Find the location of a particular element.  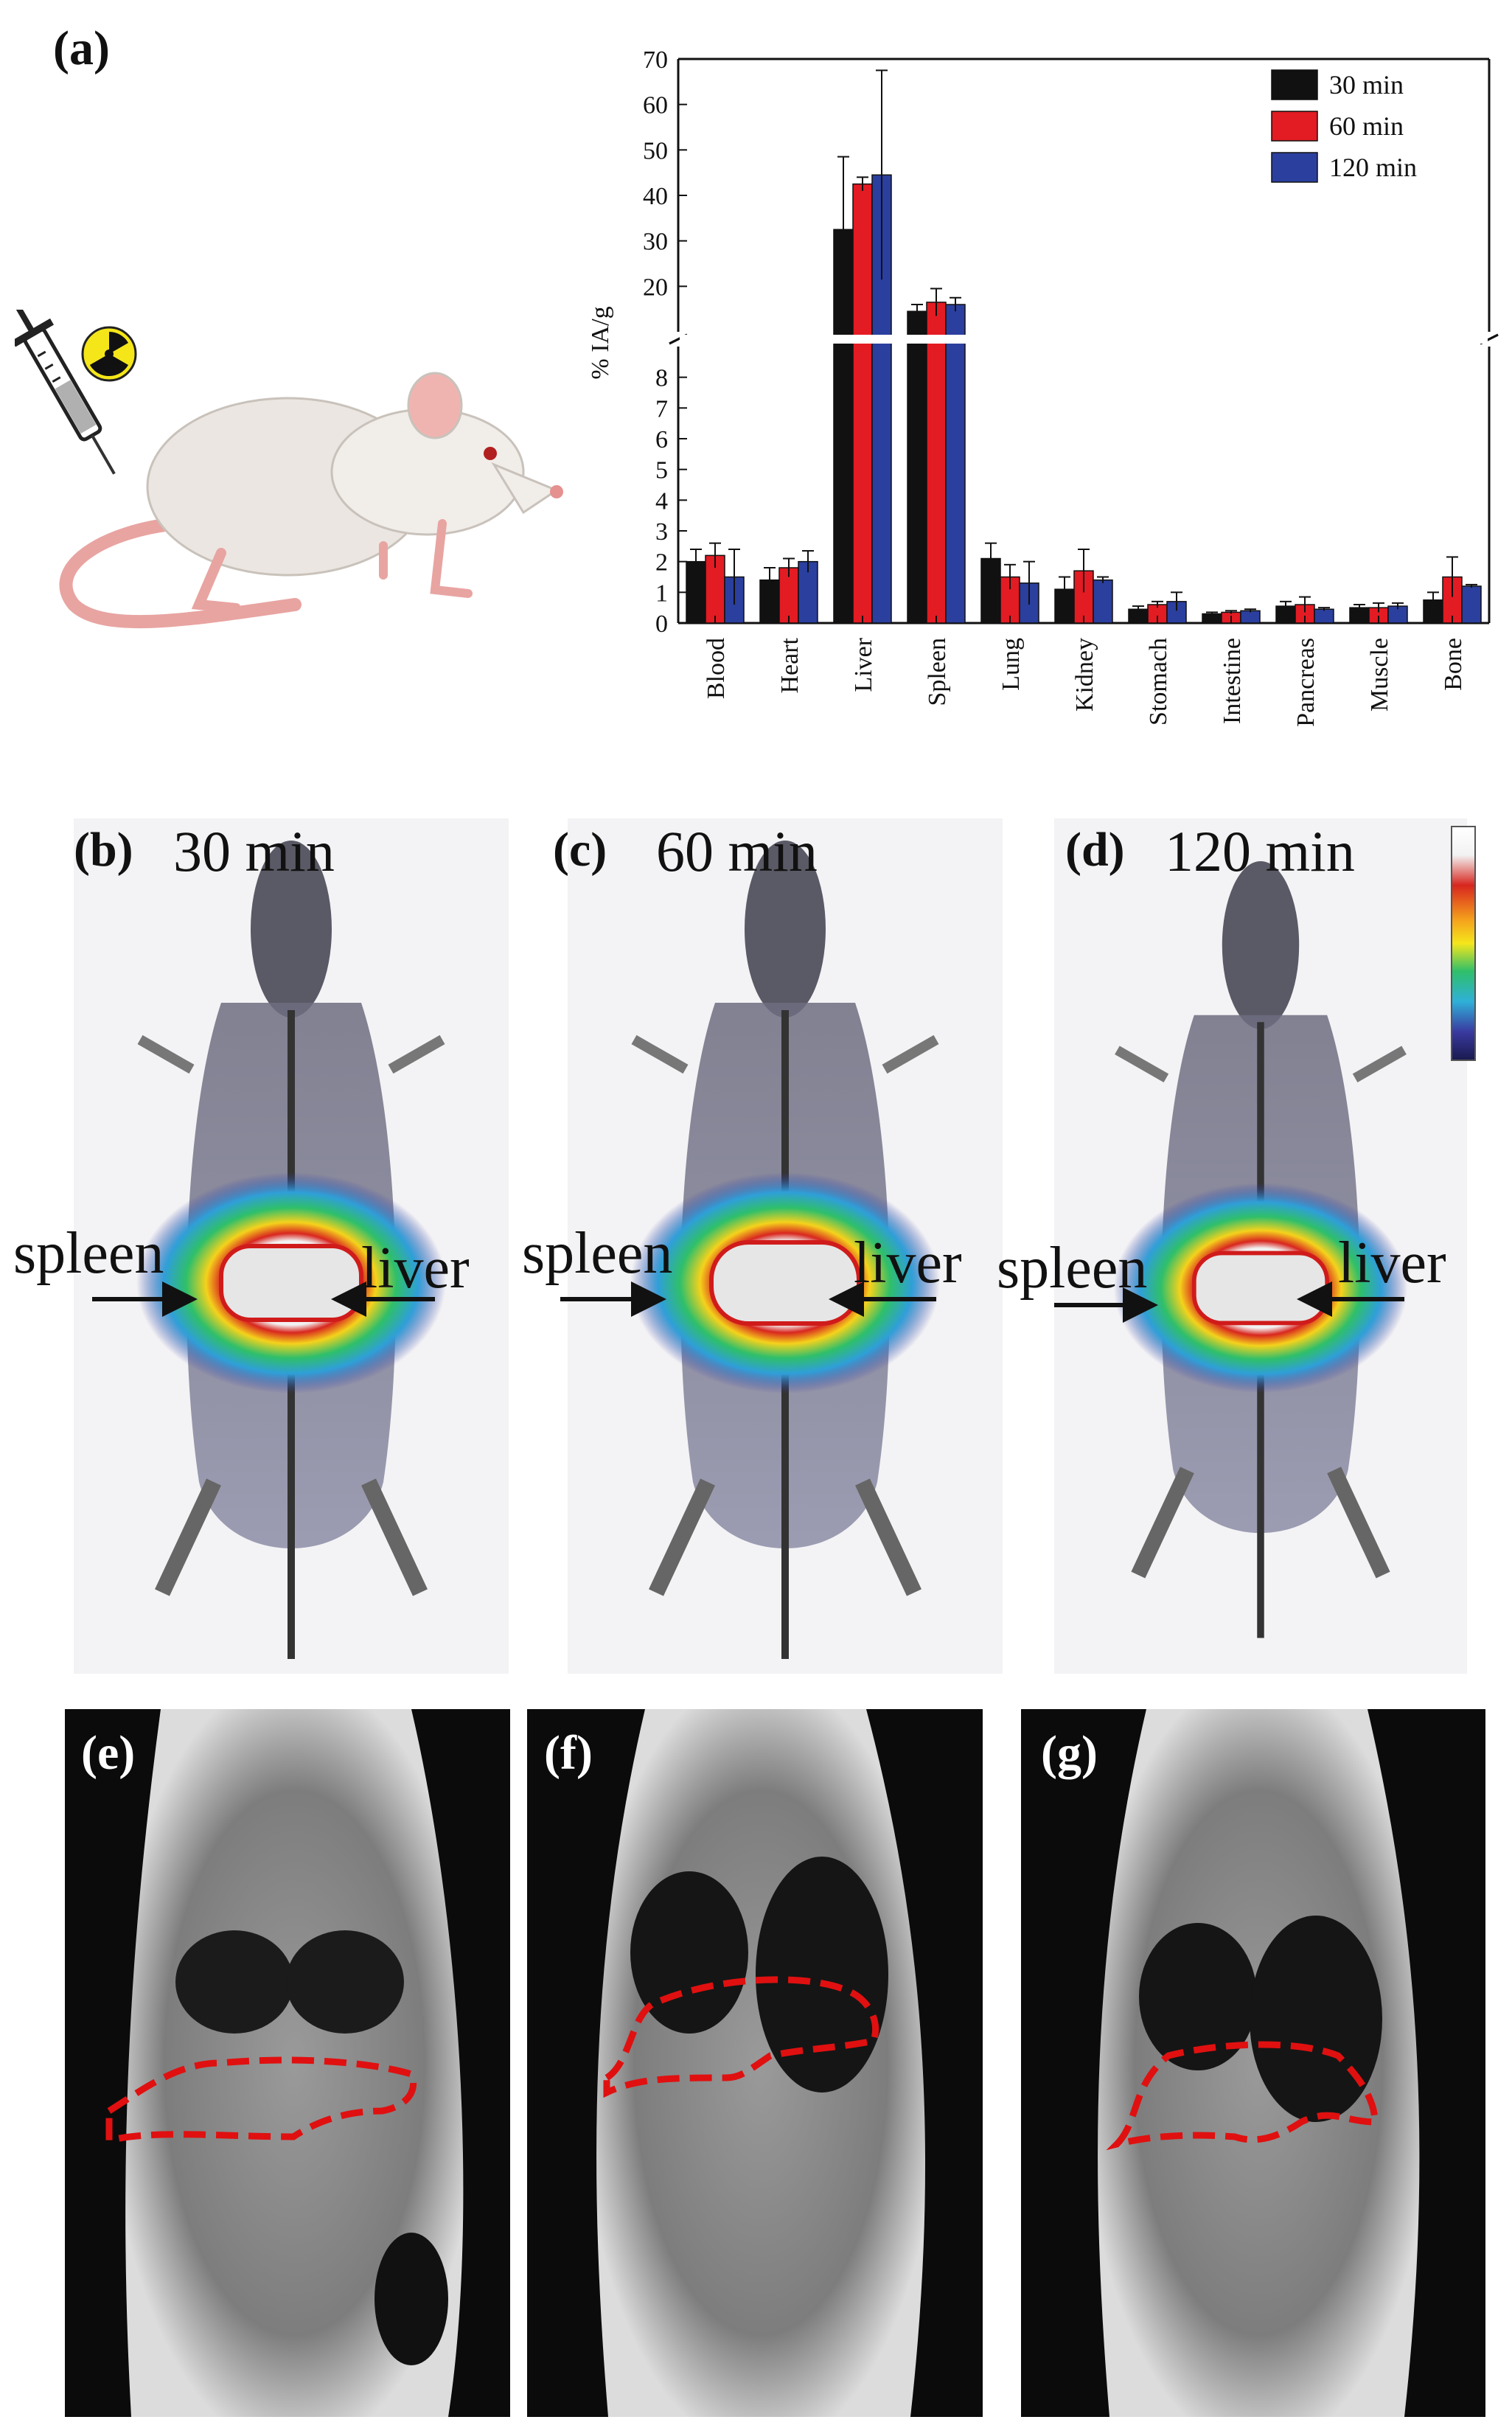

y-tick-label: 5 is located at coordinates (661, 470).